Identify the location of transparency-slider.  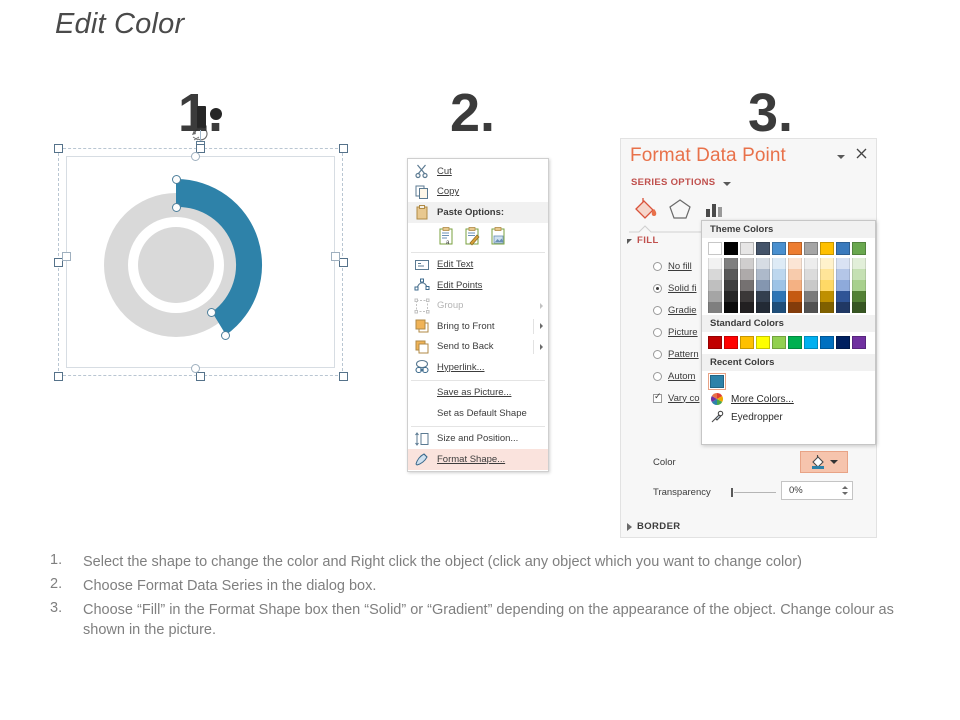
(751, 493).